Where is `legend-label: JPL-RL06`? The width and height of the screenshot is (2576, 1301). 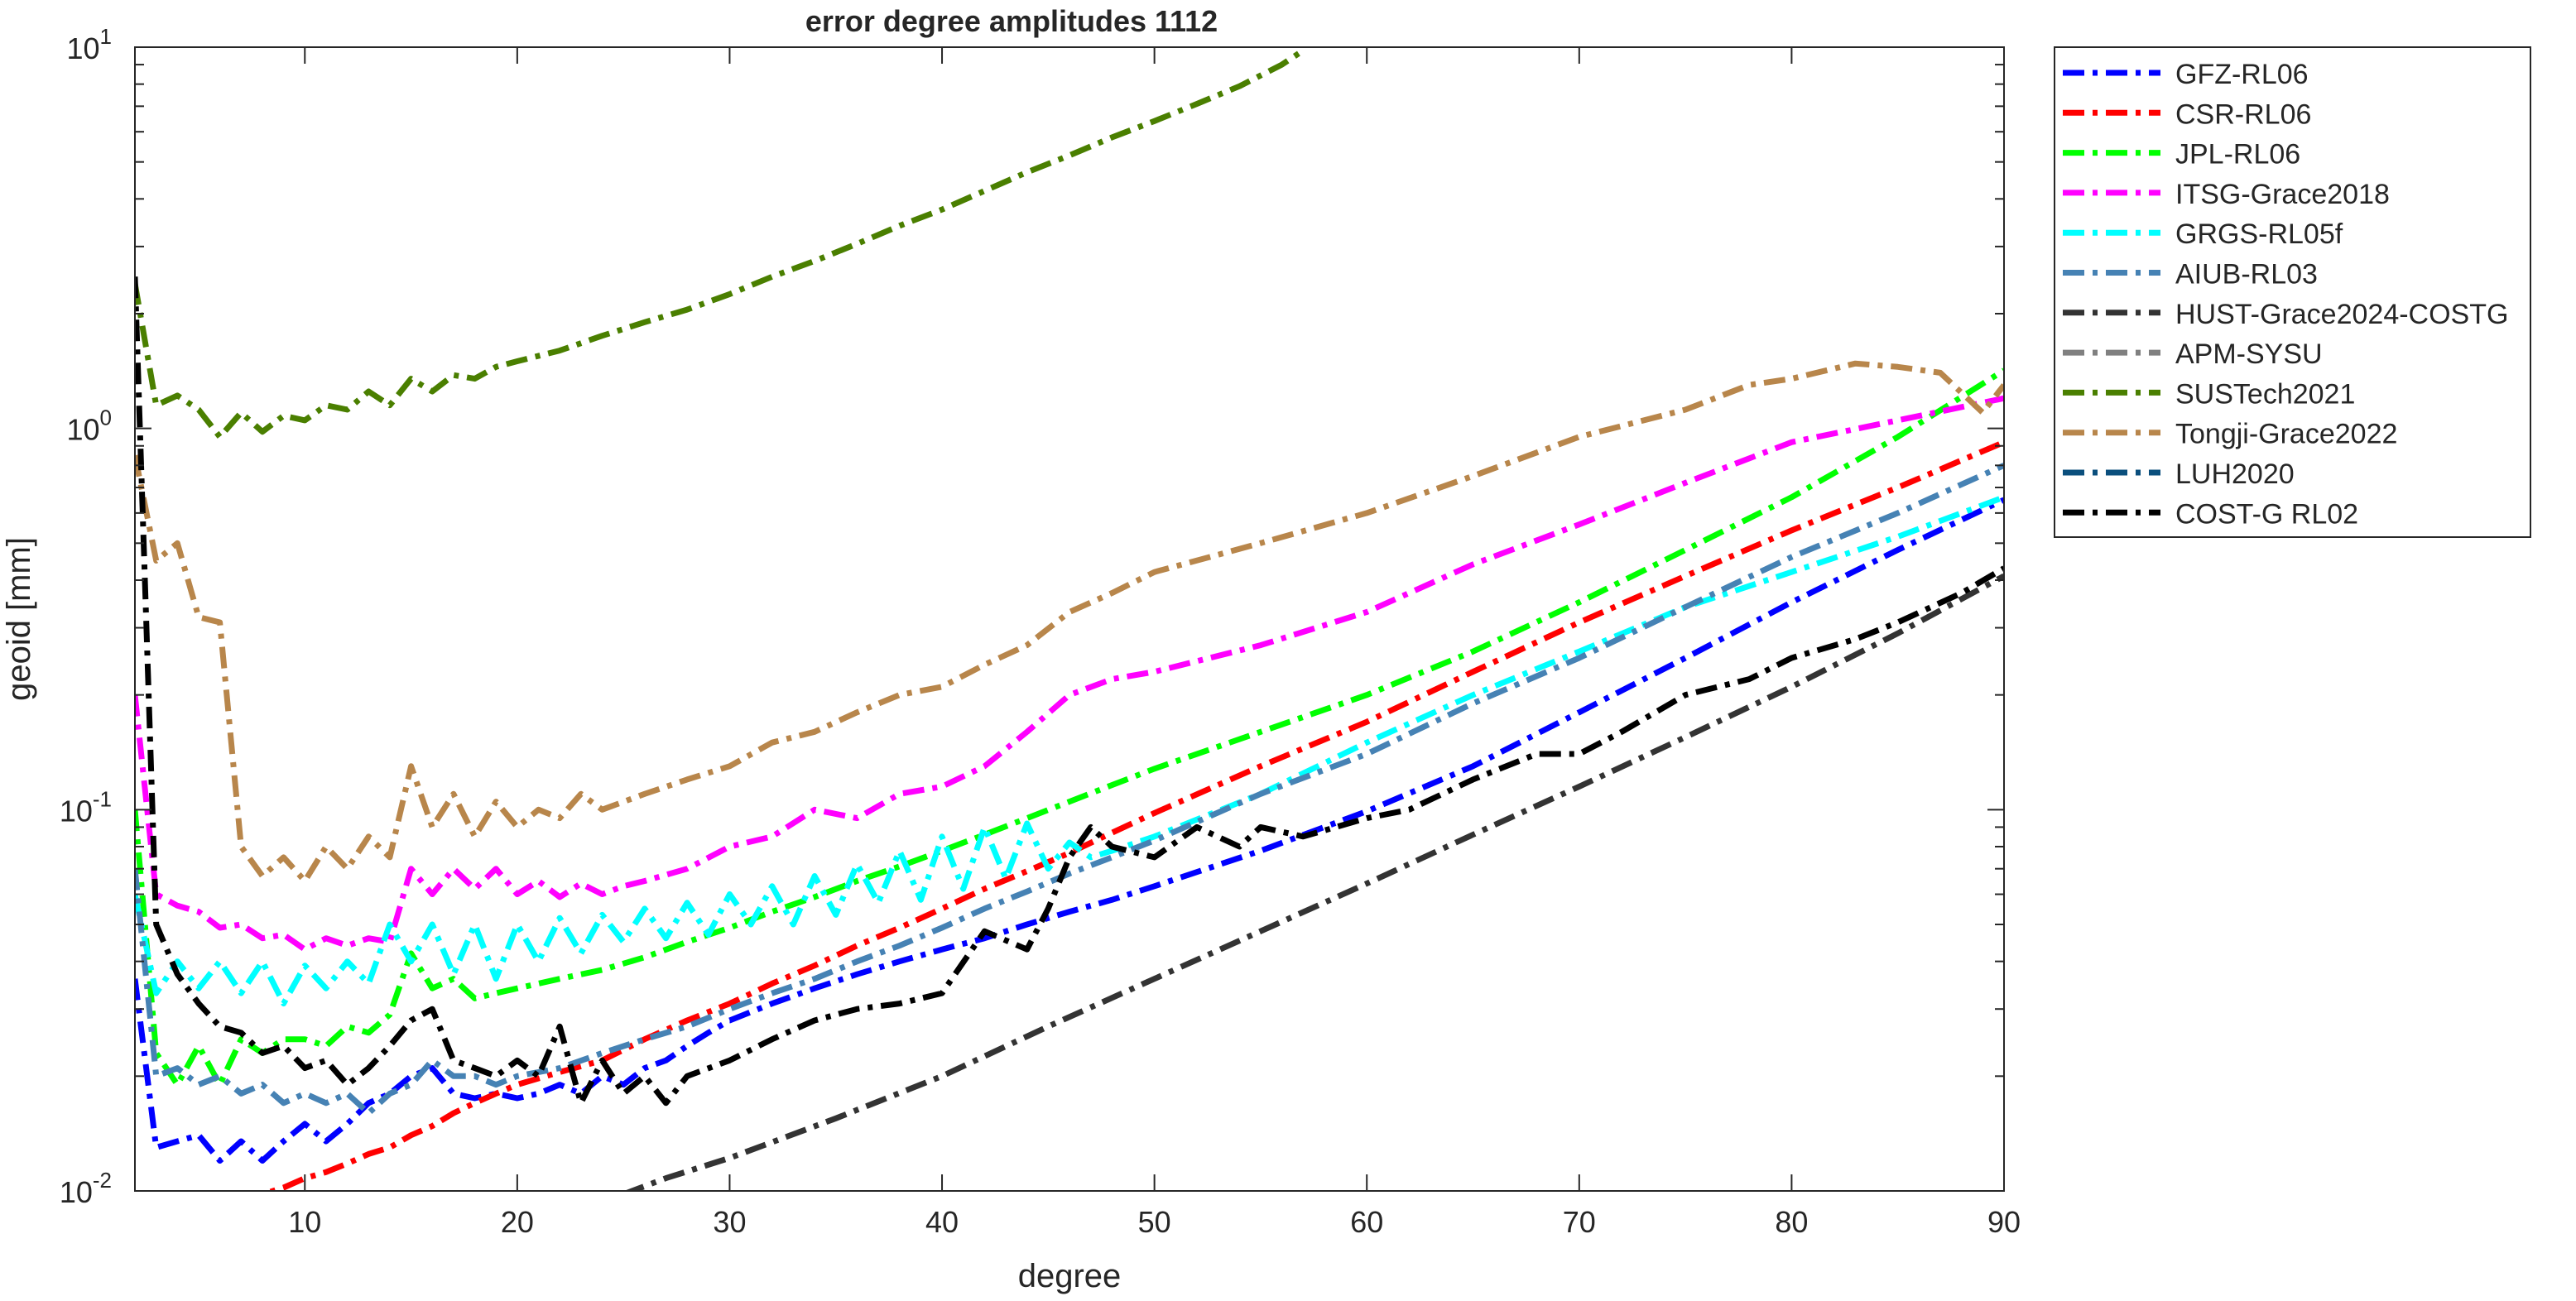
legend-label: JPL-RL06 is located at coordinates (2237, 154).